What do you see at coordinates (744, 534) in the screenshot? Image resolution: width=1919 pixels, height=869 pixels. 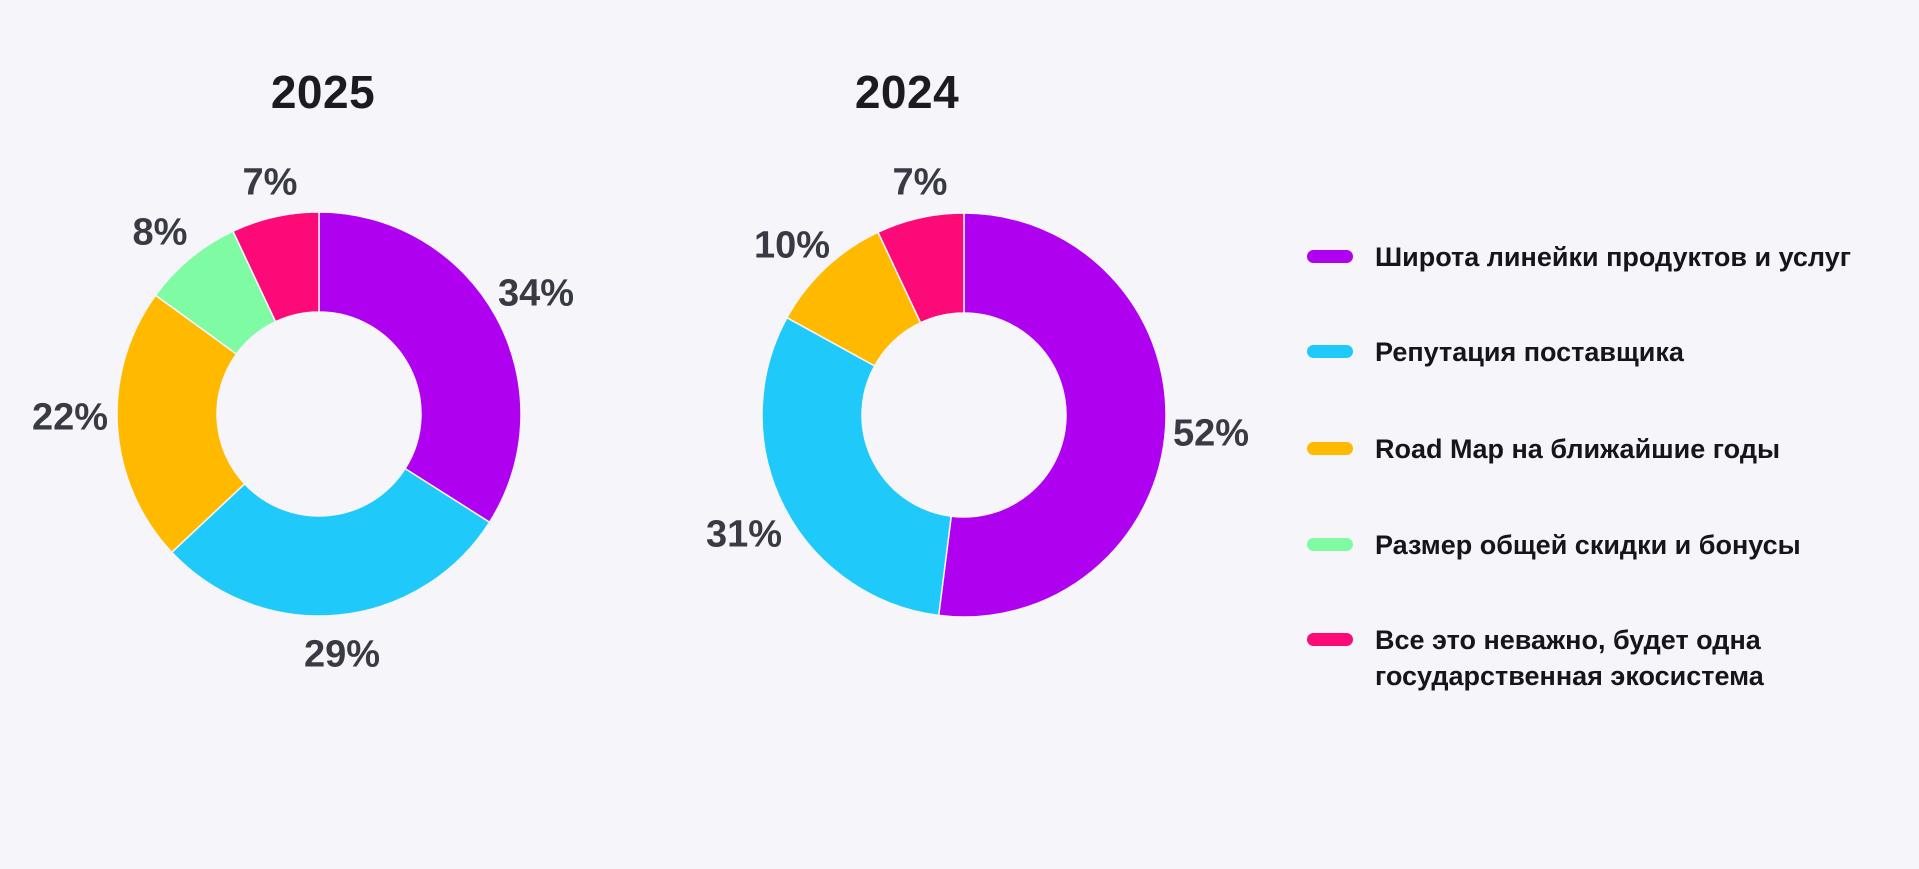 I see `percent-label-2024-1: 31%` at bounding box center [744, 534].